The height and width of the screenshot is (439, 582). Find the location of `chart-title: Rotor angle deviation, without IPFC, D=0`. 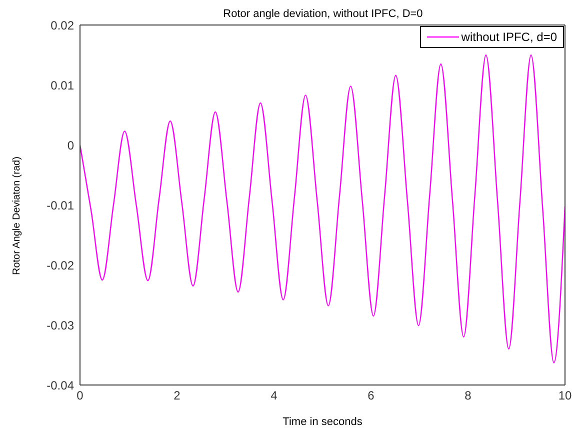

chart-title: Rotor angle deviation, without IPFC, D=0 is located at coordinates (323, 14).